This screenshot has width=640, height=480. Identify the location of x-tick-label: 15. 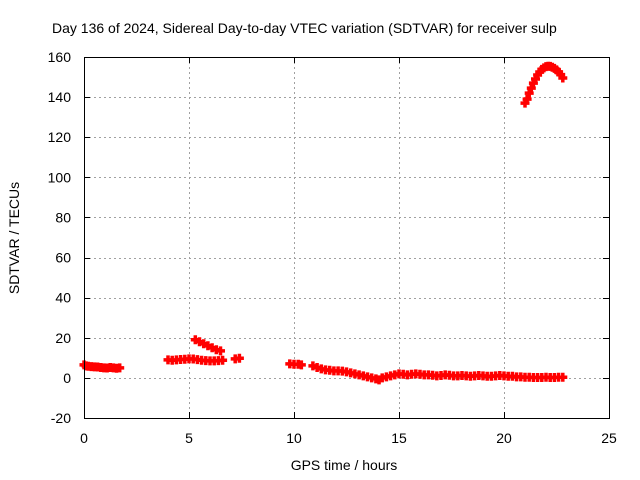
(399, 438).